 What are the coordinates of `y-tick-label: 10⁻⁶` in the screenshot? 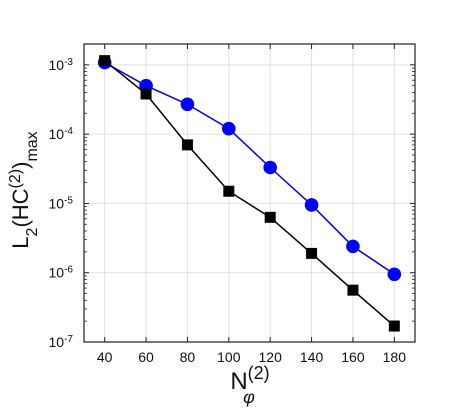 It's located at (61, 272).